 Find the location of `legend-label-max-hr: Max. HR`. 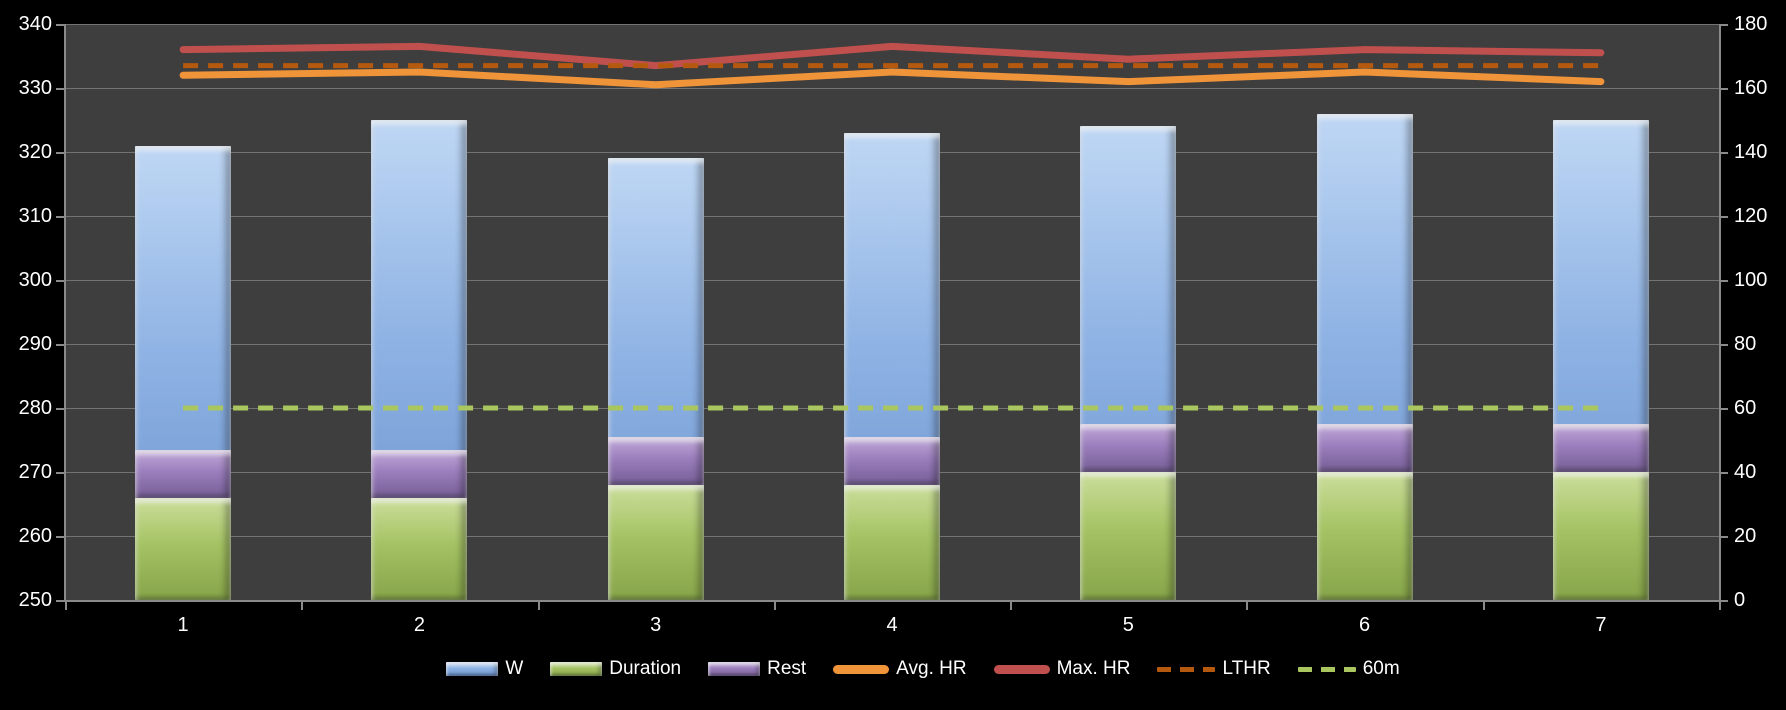

legend-label-max-hr: Max. HR is located at coordinates (1093, 668).